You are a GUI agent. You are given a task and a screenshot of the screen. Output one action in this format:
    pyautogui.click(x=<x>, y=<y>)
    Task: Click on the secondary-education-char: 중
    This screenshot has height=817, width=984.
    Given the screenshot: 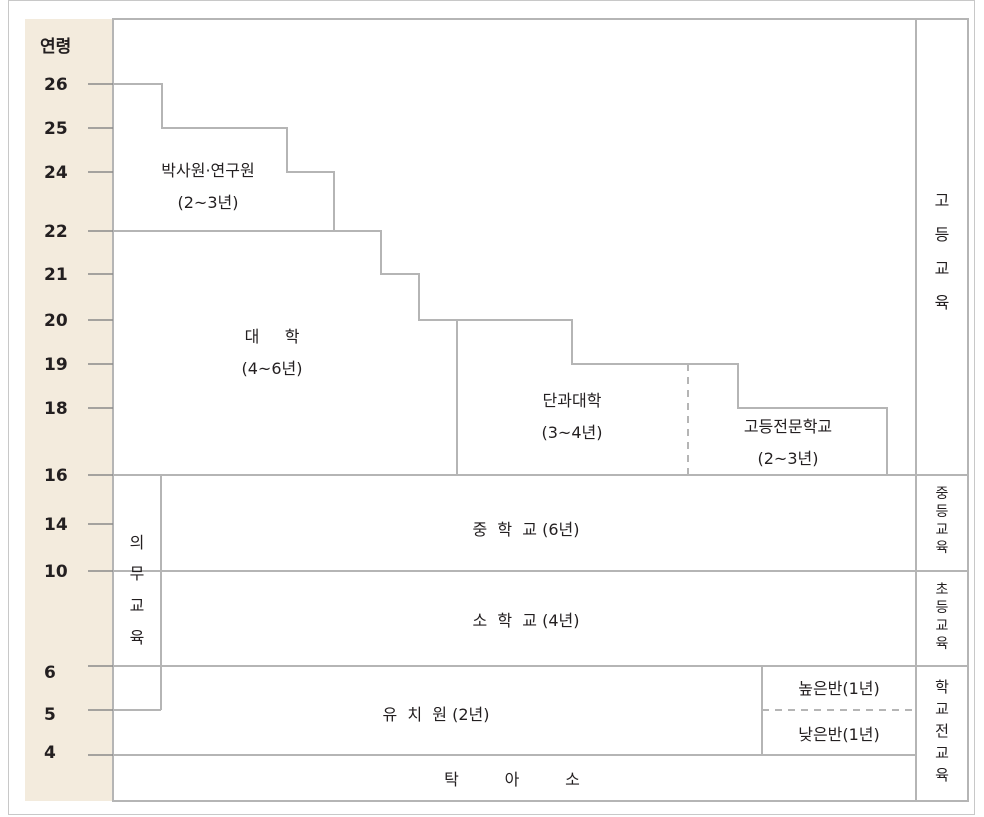 What is the action you would take?
    pyautogui.click(x=942, y=494)
    